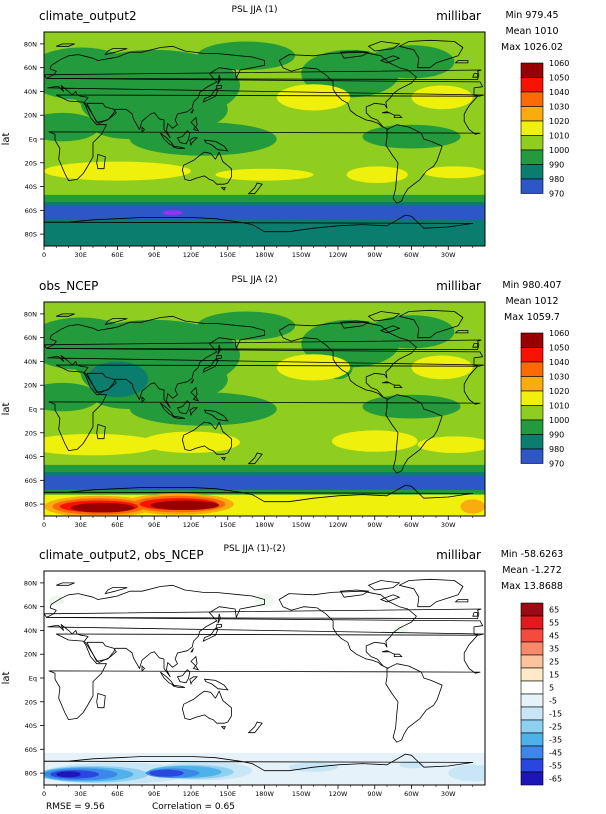 This screenshot has height=814, width=606. What do you see at coordinates (255, 549) in the screenshot?
I see `panel-center-title: PSL JJA (1)-(2)` at bounding box center [255, 549].